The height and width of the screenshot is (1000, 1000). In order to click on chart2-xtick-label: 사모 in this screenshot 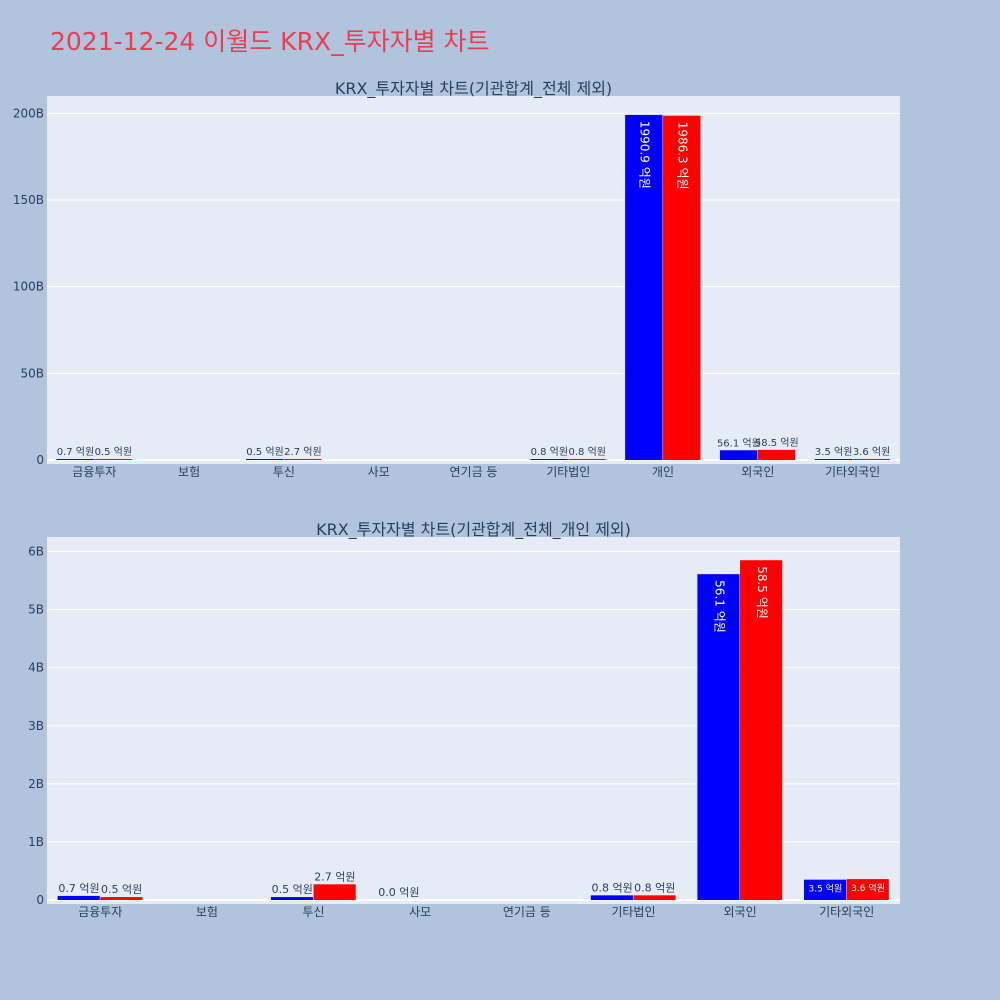, I will do `click(420, 912)`.